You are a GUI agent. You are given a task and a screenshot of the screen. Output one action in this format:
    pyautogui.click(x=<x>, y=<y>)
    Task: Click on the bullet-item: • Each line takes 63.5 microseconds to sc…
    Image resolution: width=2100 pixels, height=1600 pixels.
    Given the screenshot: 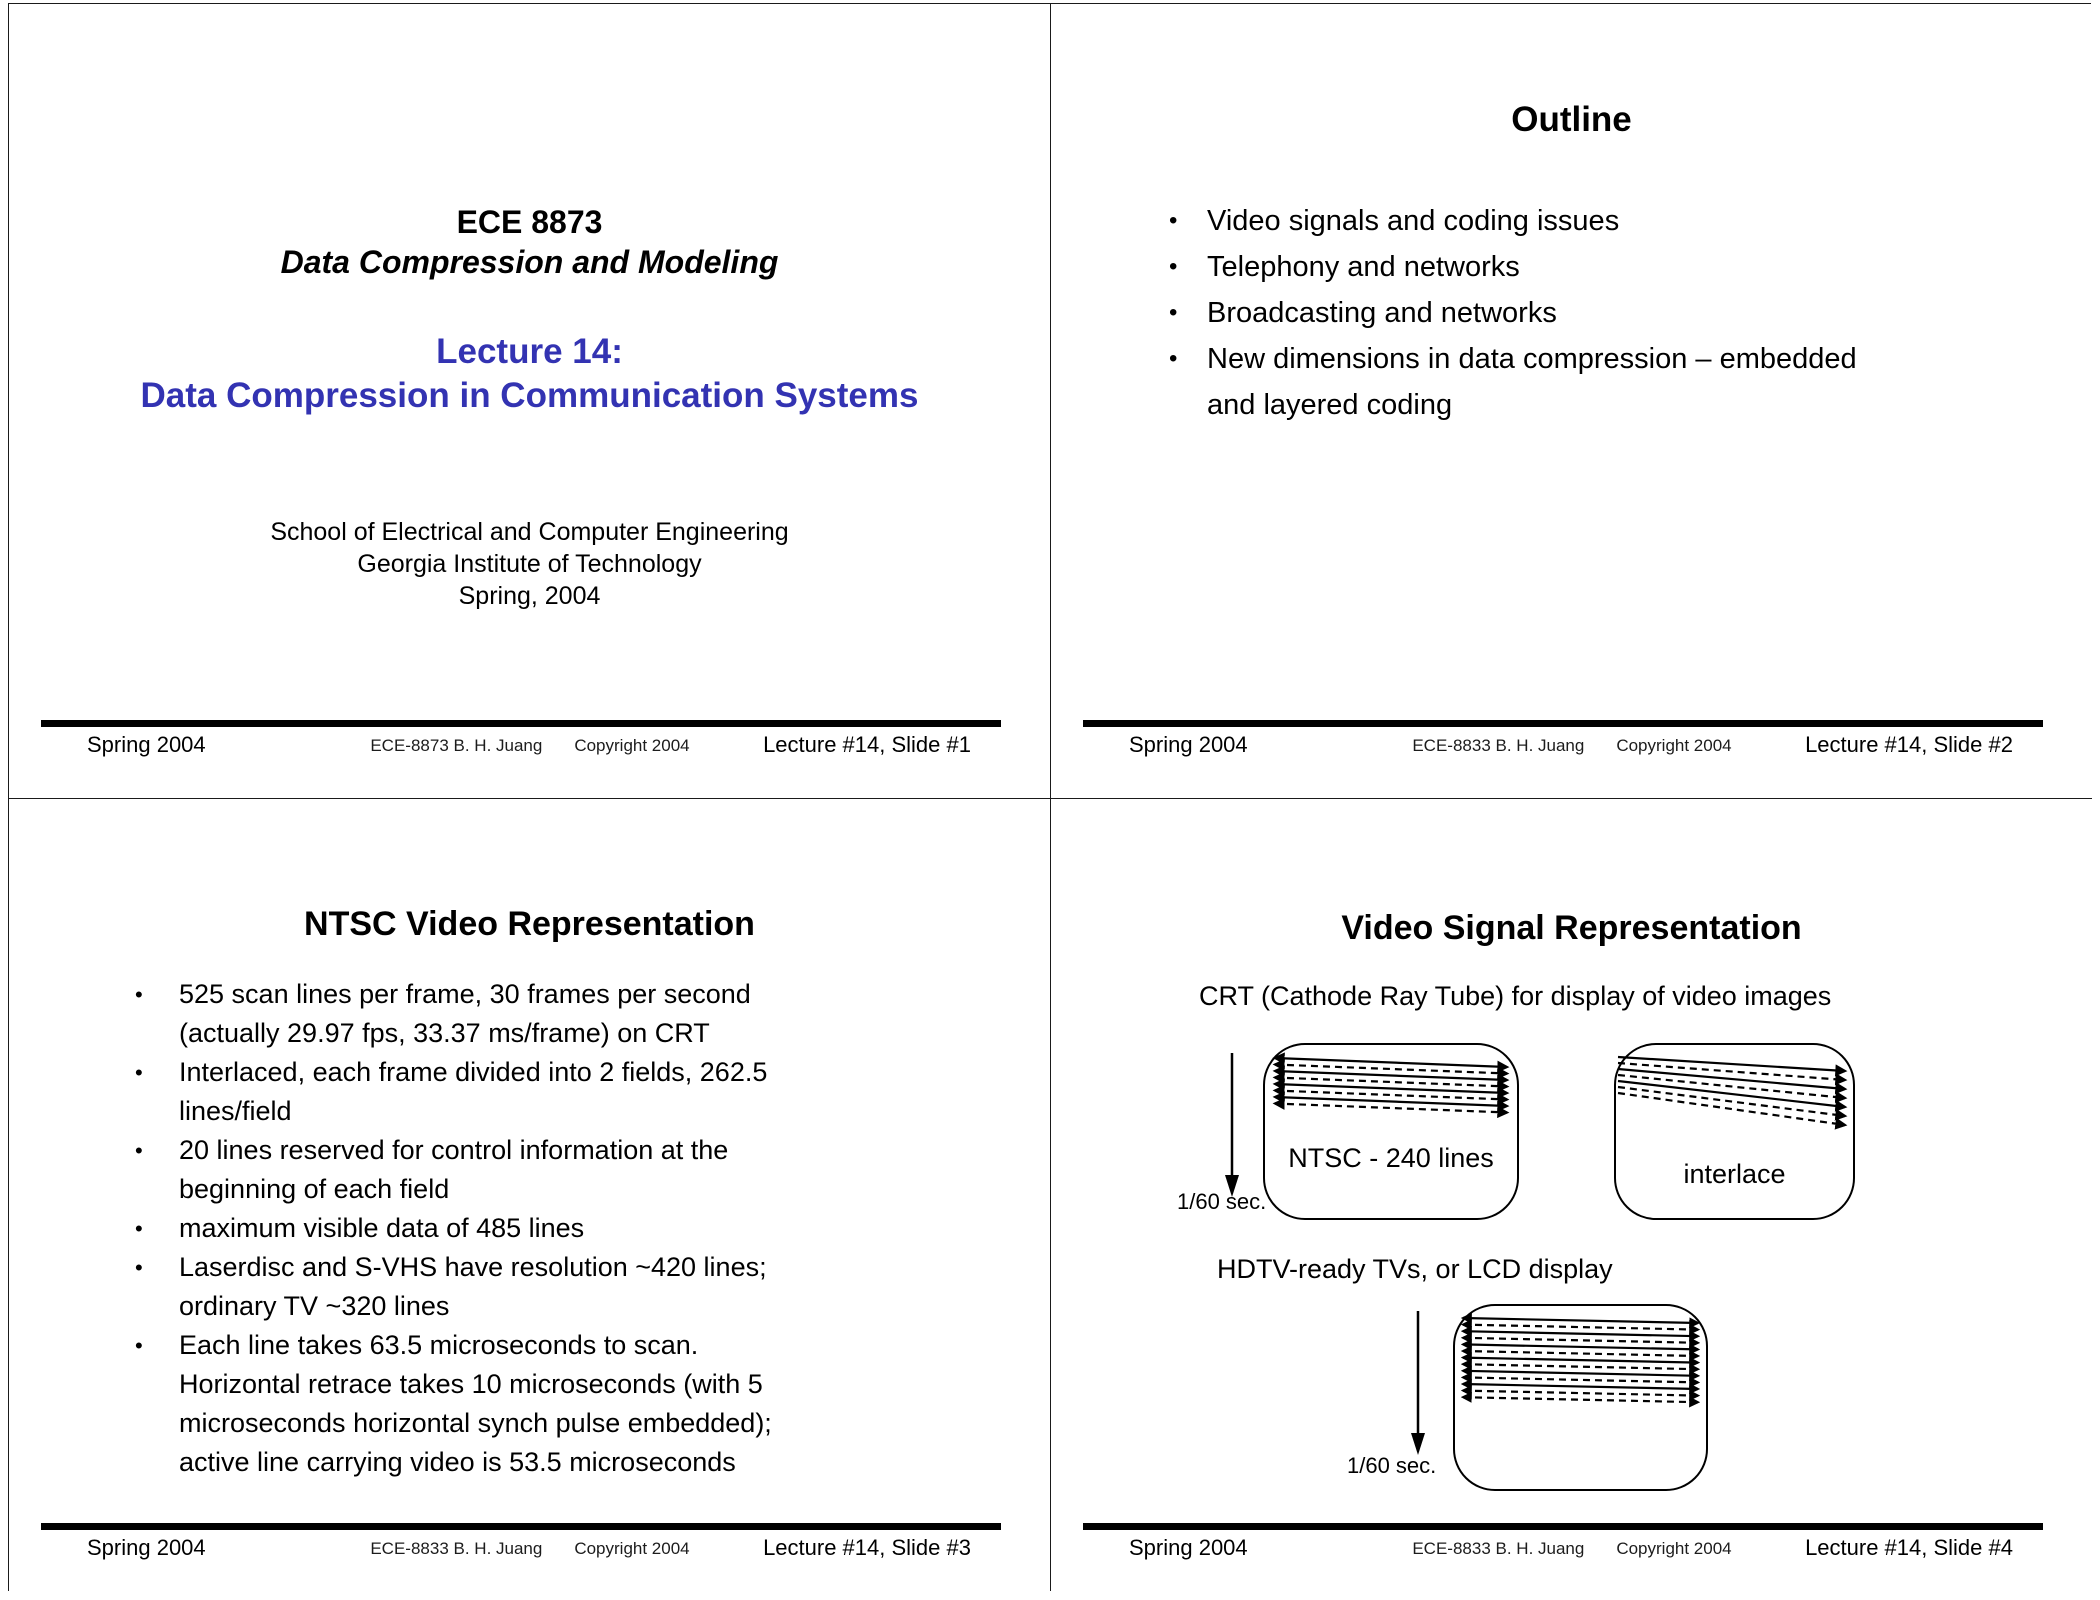 What is the action you would take?
    pyautogui.click(x=485, y=1404)
    